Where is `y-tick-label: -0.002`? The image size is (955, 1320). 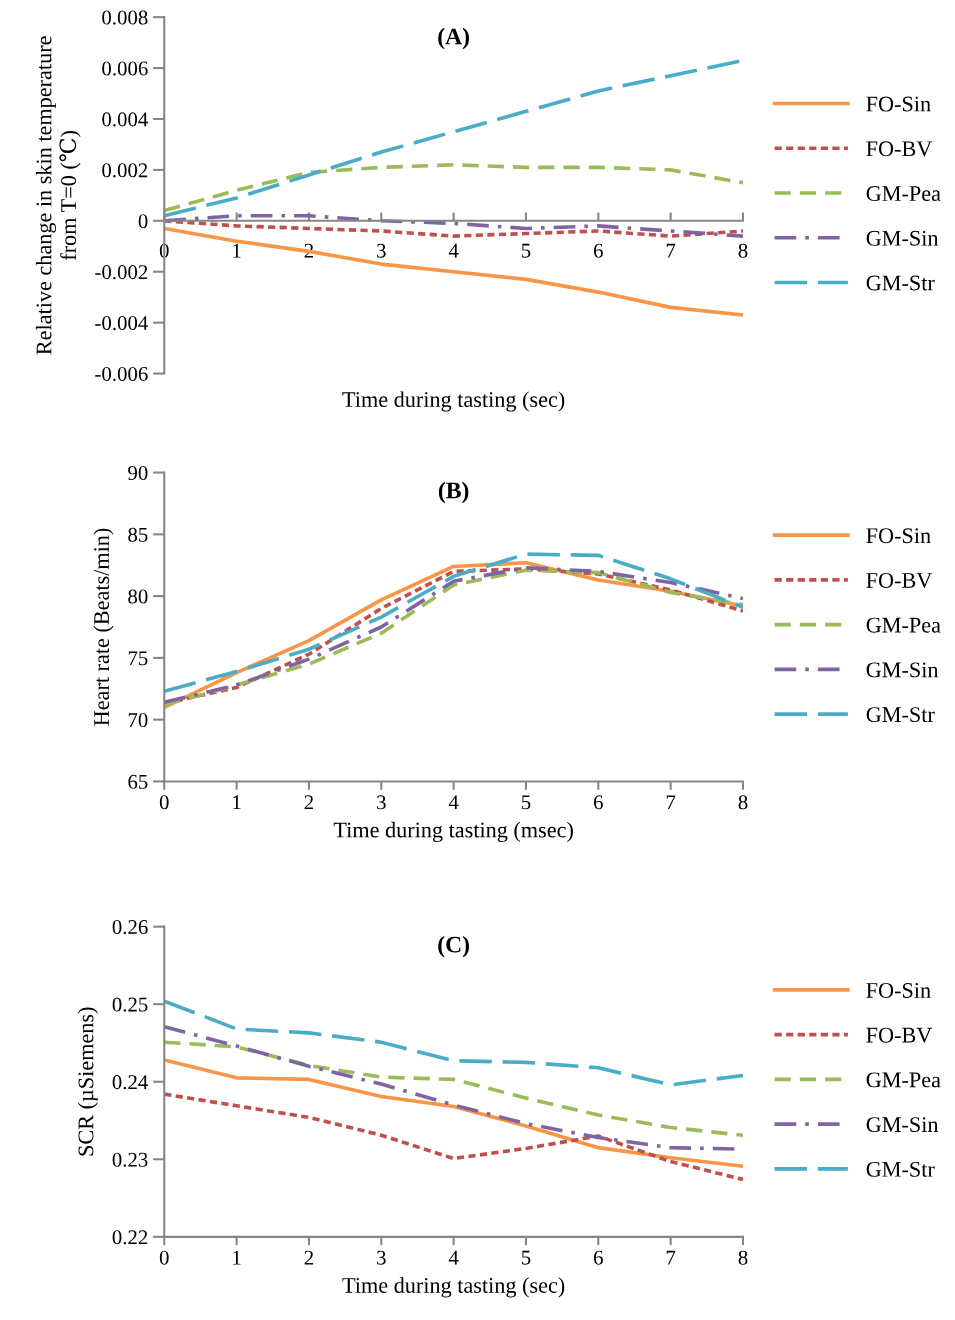 y-tick-label: -0.002 is located at coordinates (121, 272).